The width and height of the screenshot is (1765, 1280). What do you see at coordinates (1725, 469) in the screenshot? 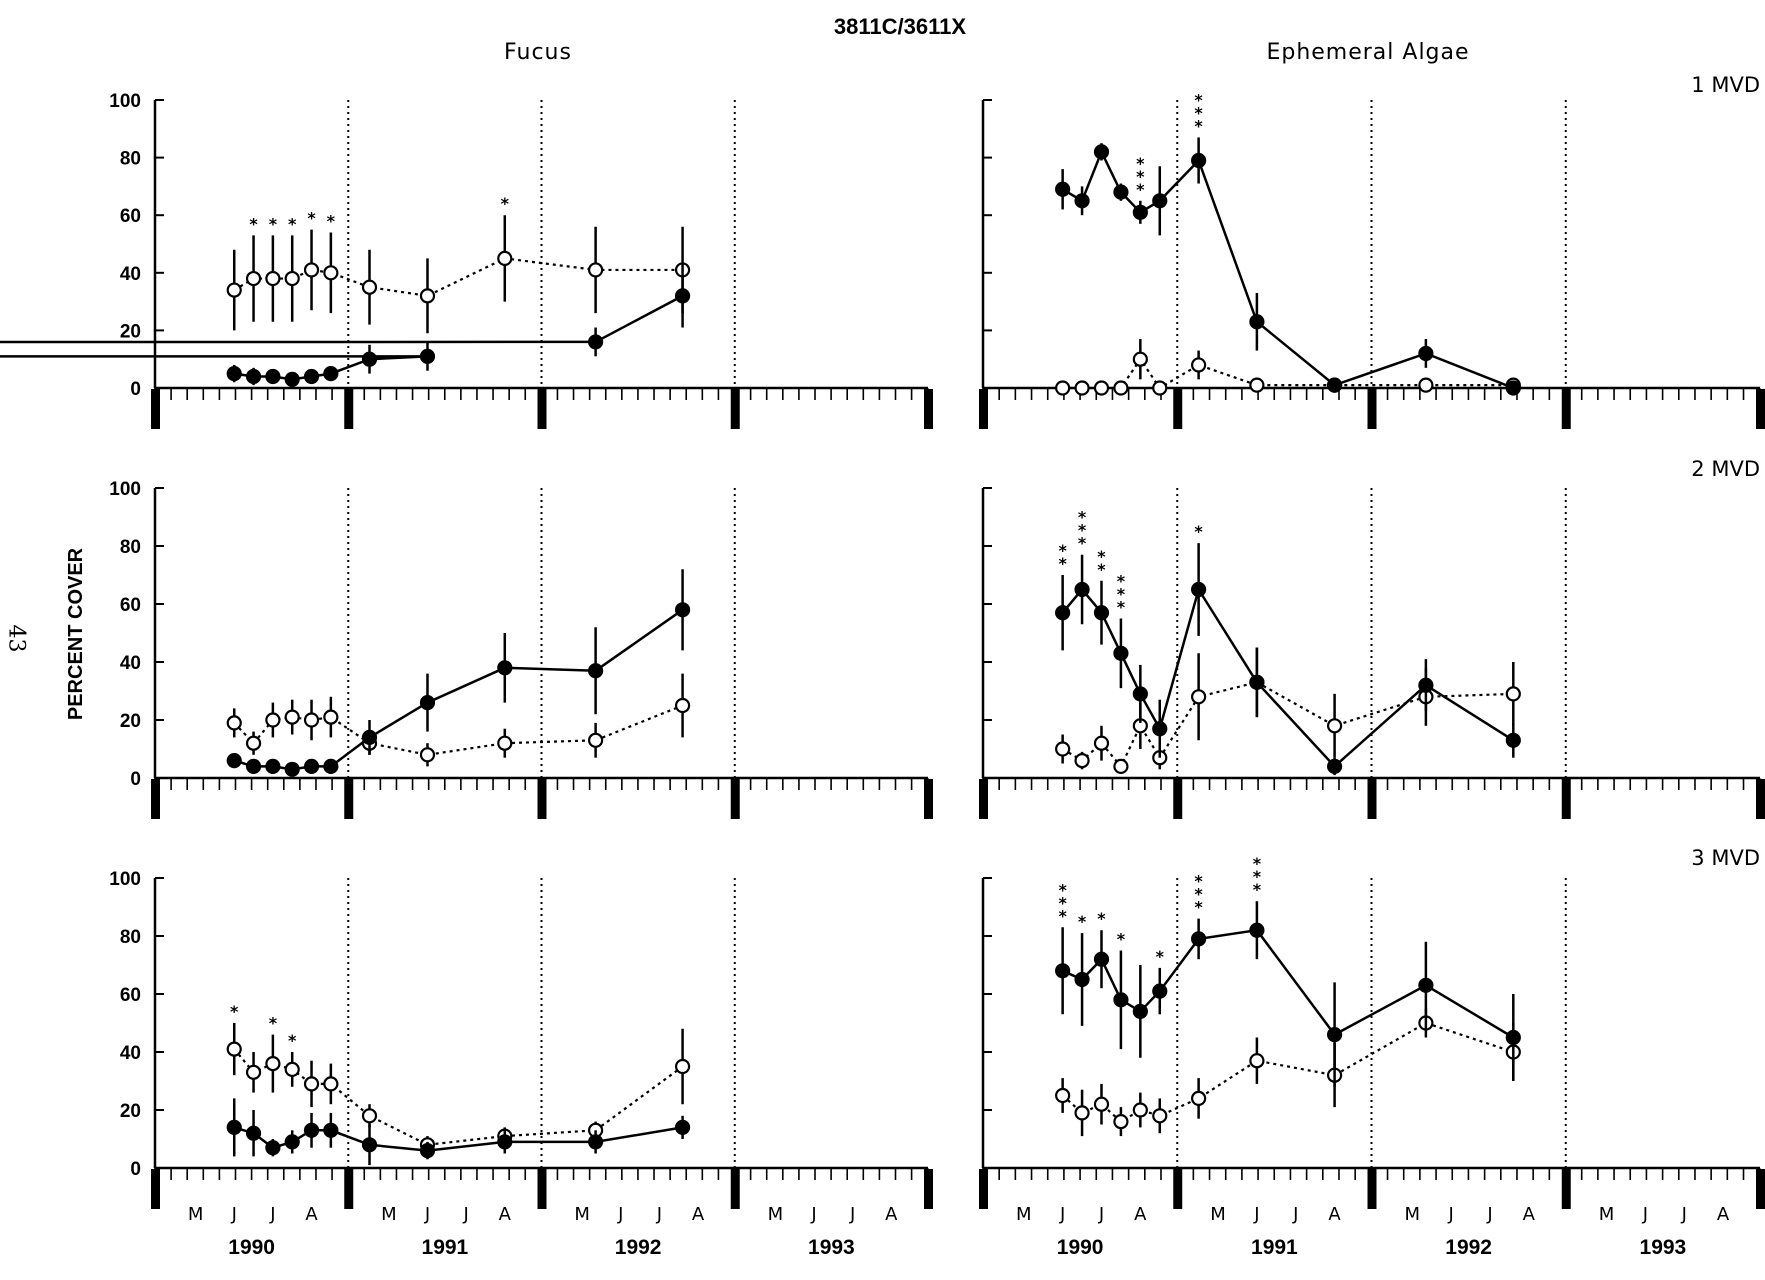
I see `row-label-2: 2 MVD` at bounding box center [1725, 469].